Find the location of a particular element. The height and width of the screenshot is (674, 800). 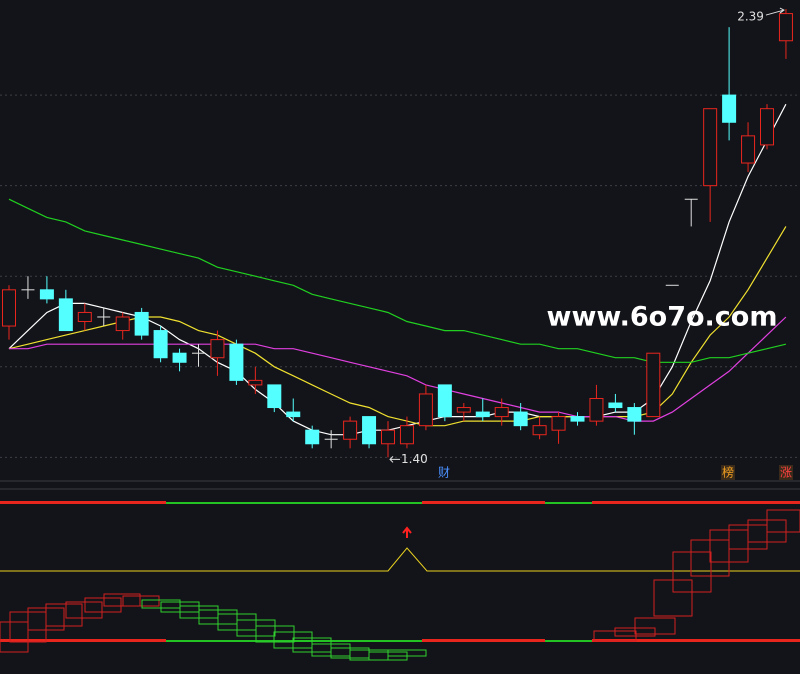

low-arrow is located at coordinates (394, 459).